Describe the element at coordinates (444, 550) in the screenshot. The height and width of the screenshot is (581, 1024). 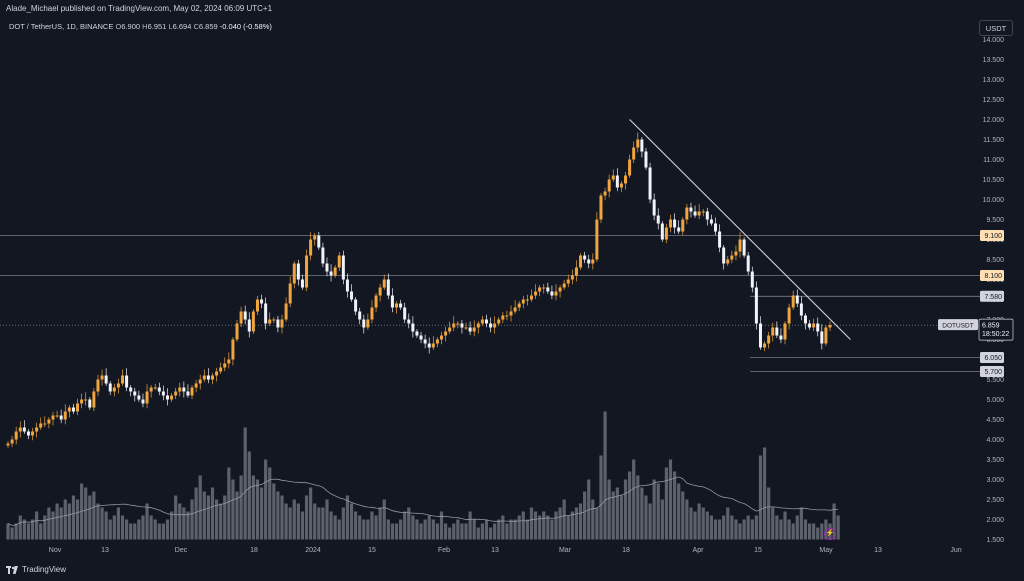
I see `x-tick-label: Feb` at that location.